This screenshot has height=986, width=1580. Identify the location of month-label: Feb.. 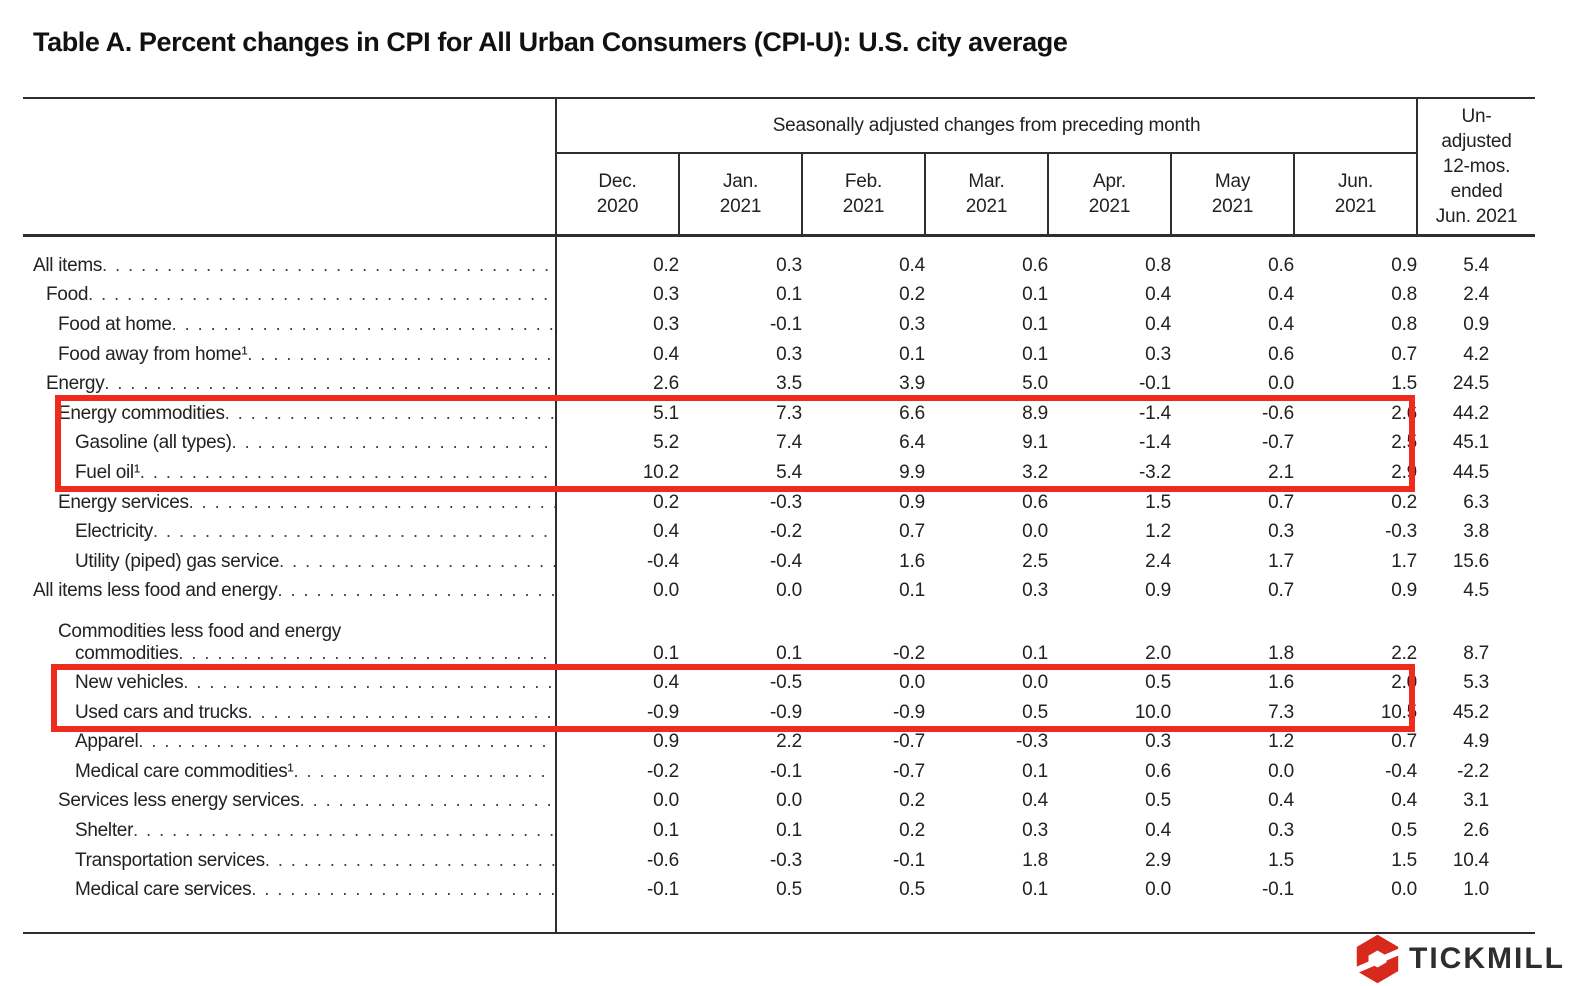
(863, 181).